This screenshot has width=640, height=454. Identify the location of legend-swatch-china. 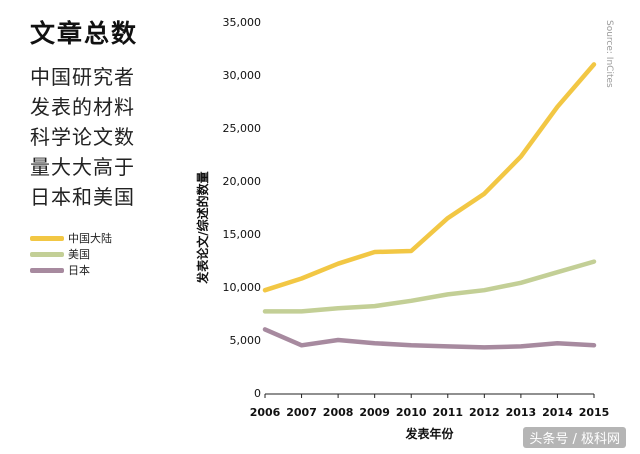
(47, 238).